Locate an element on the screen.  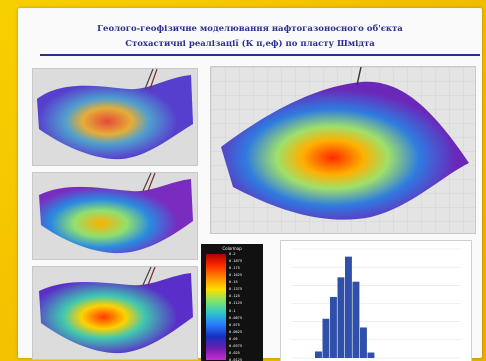
legend-tick-label: 0.2 is located at coordinates (232, 254).